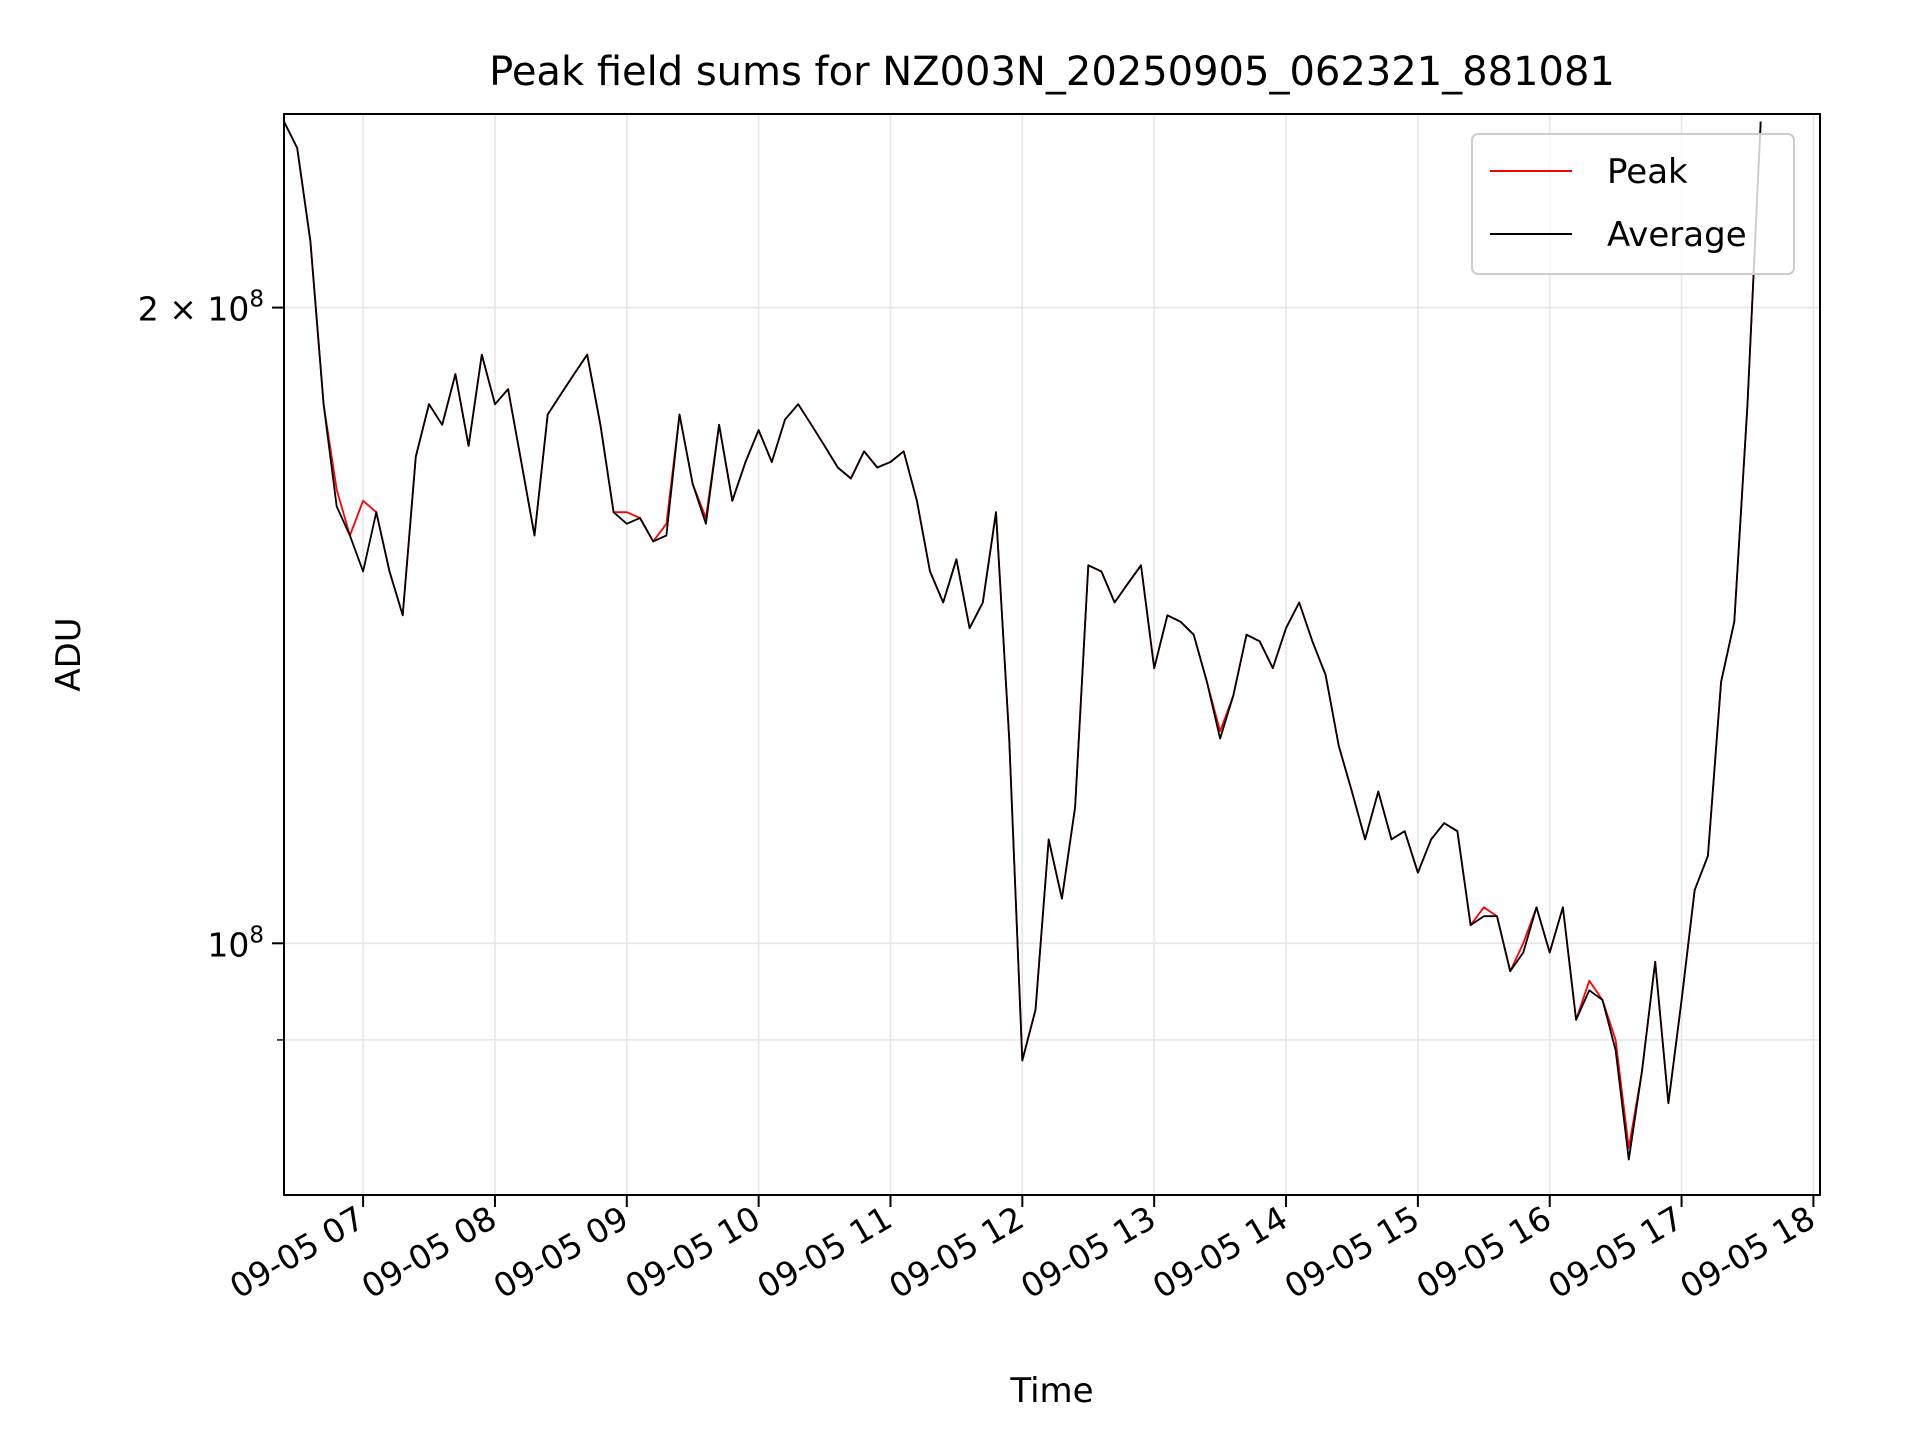 The width and height of the screenshot is (1920, 1440). I want to click on legend-box, so click(1633, 204).